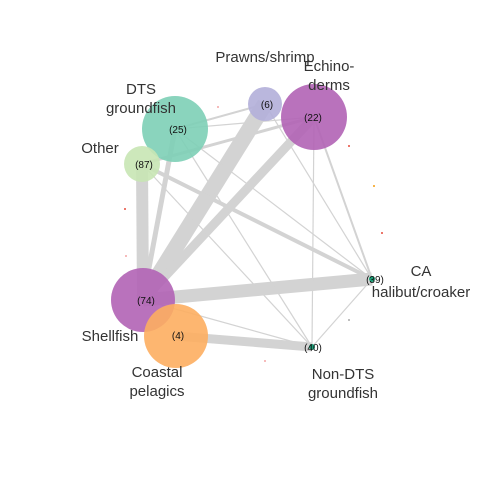 The height and width of the screenshot is (480, 480). I want to click on label-shellfish: Shellfish, so click(110, 336).